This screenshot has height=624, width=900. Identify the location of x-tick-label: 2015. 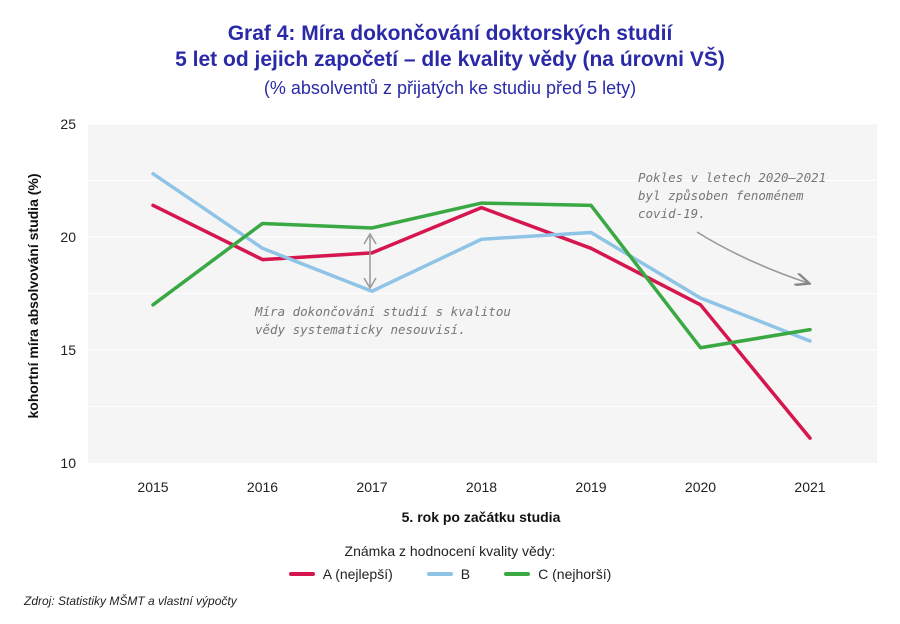
(152, 487).